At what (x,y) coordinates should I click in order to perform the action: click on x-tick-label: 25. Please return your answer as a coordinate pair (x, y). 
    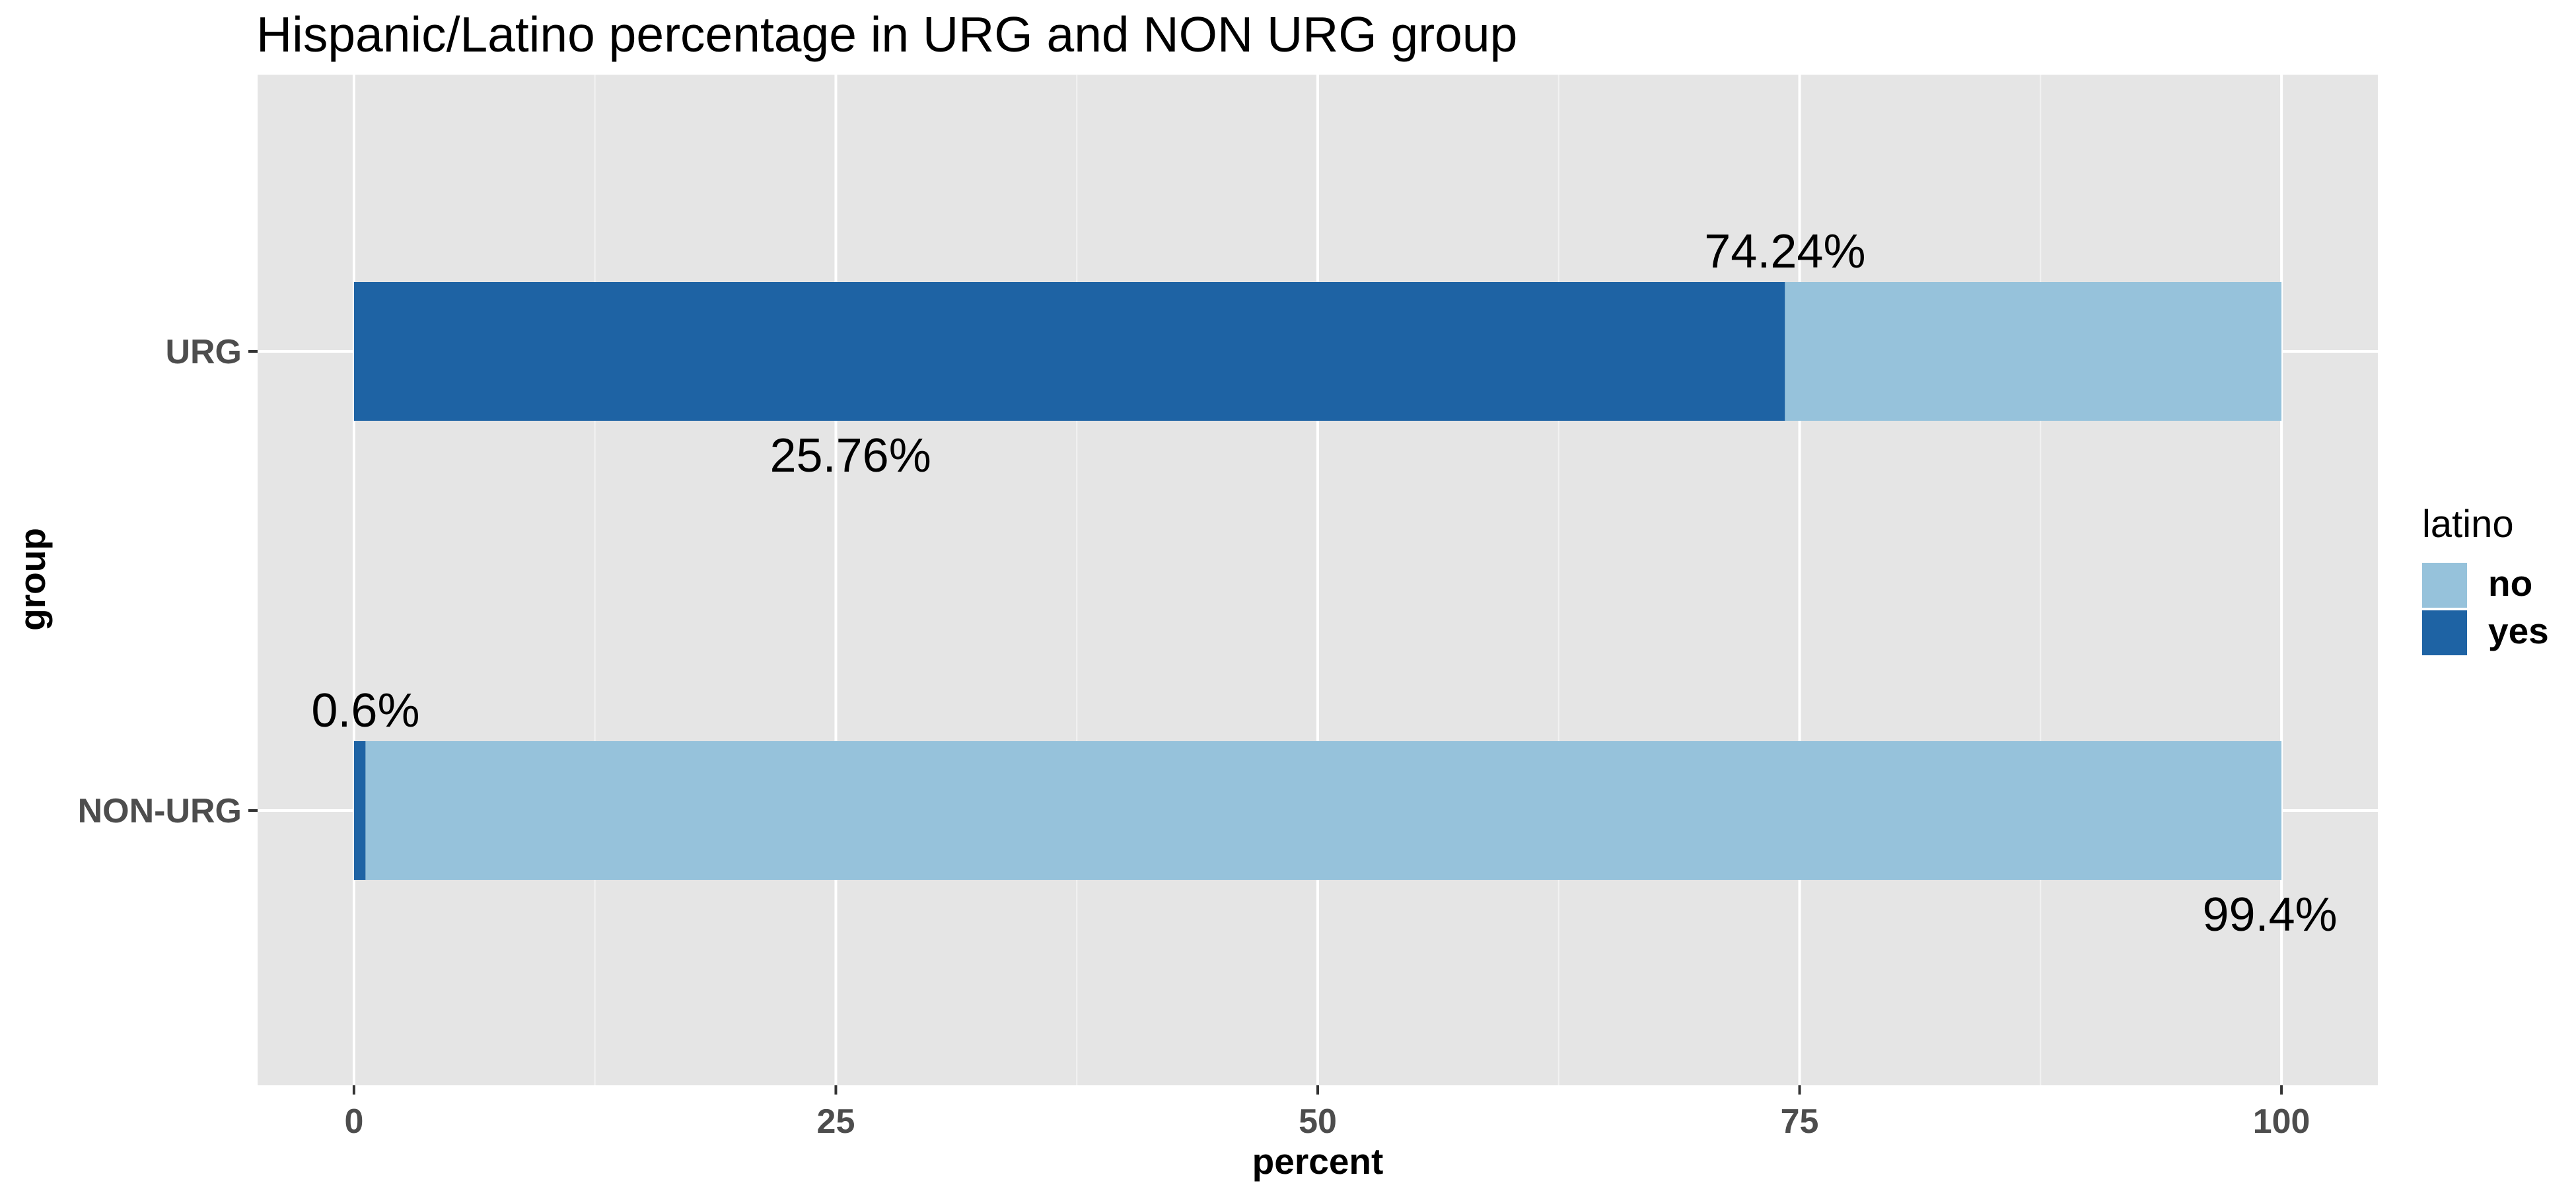
    Looking at the image, I should click on (836, 1121).